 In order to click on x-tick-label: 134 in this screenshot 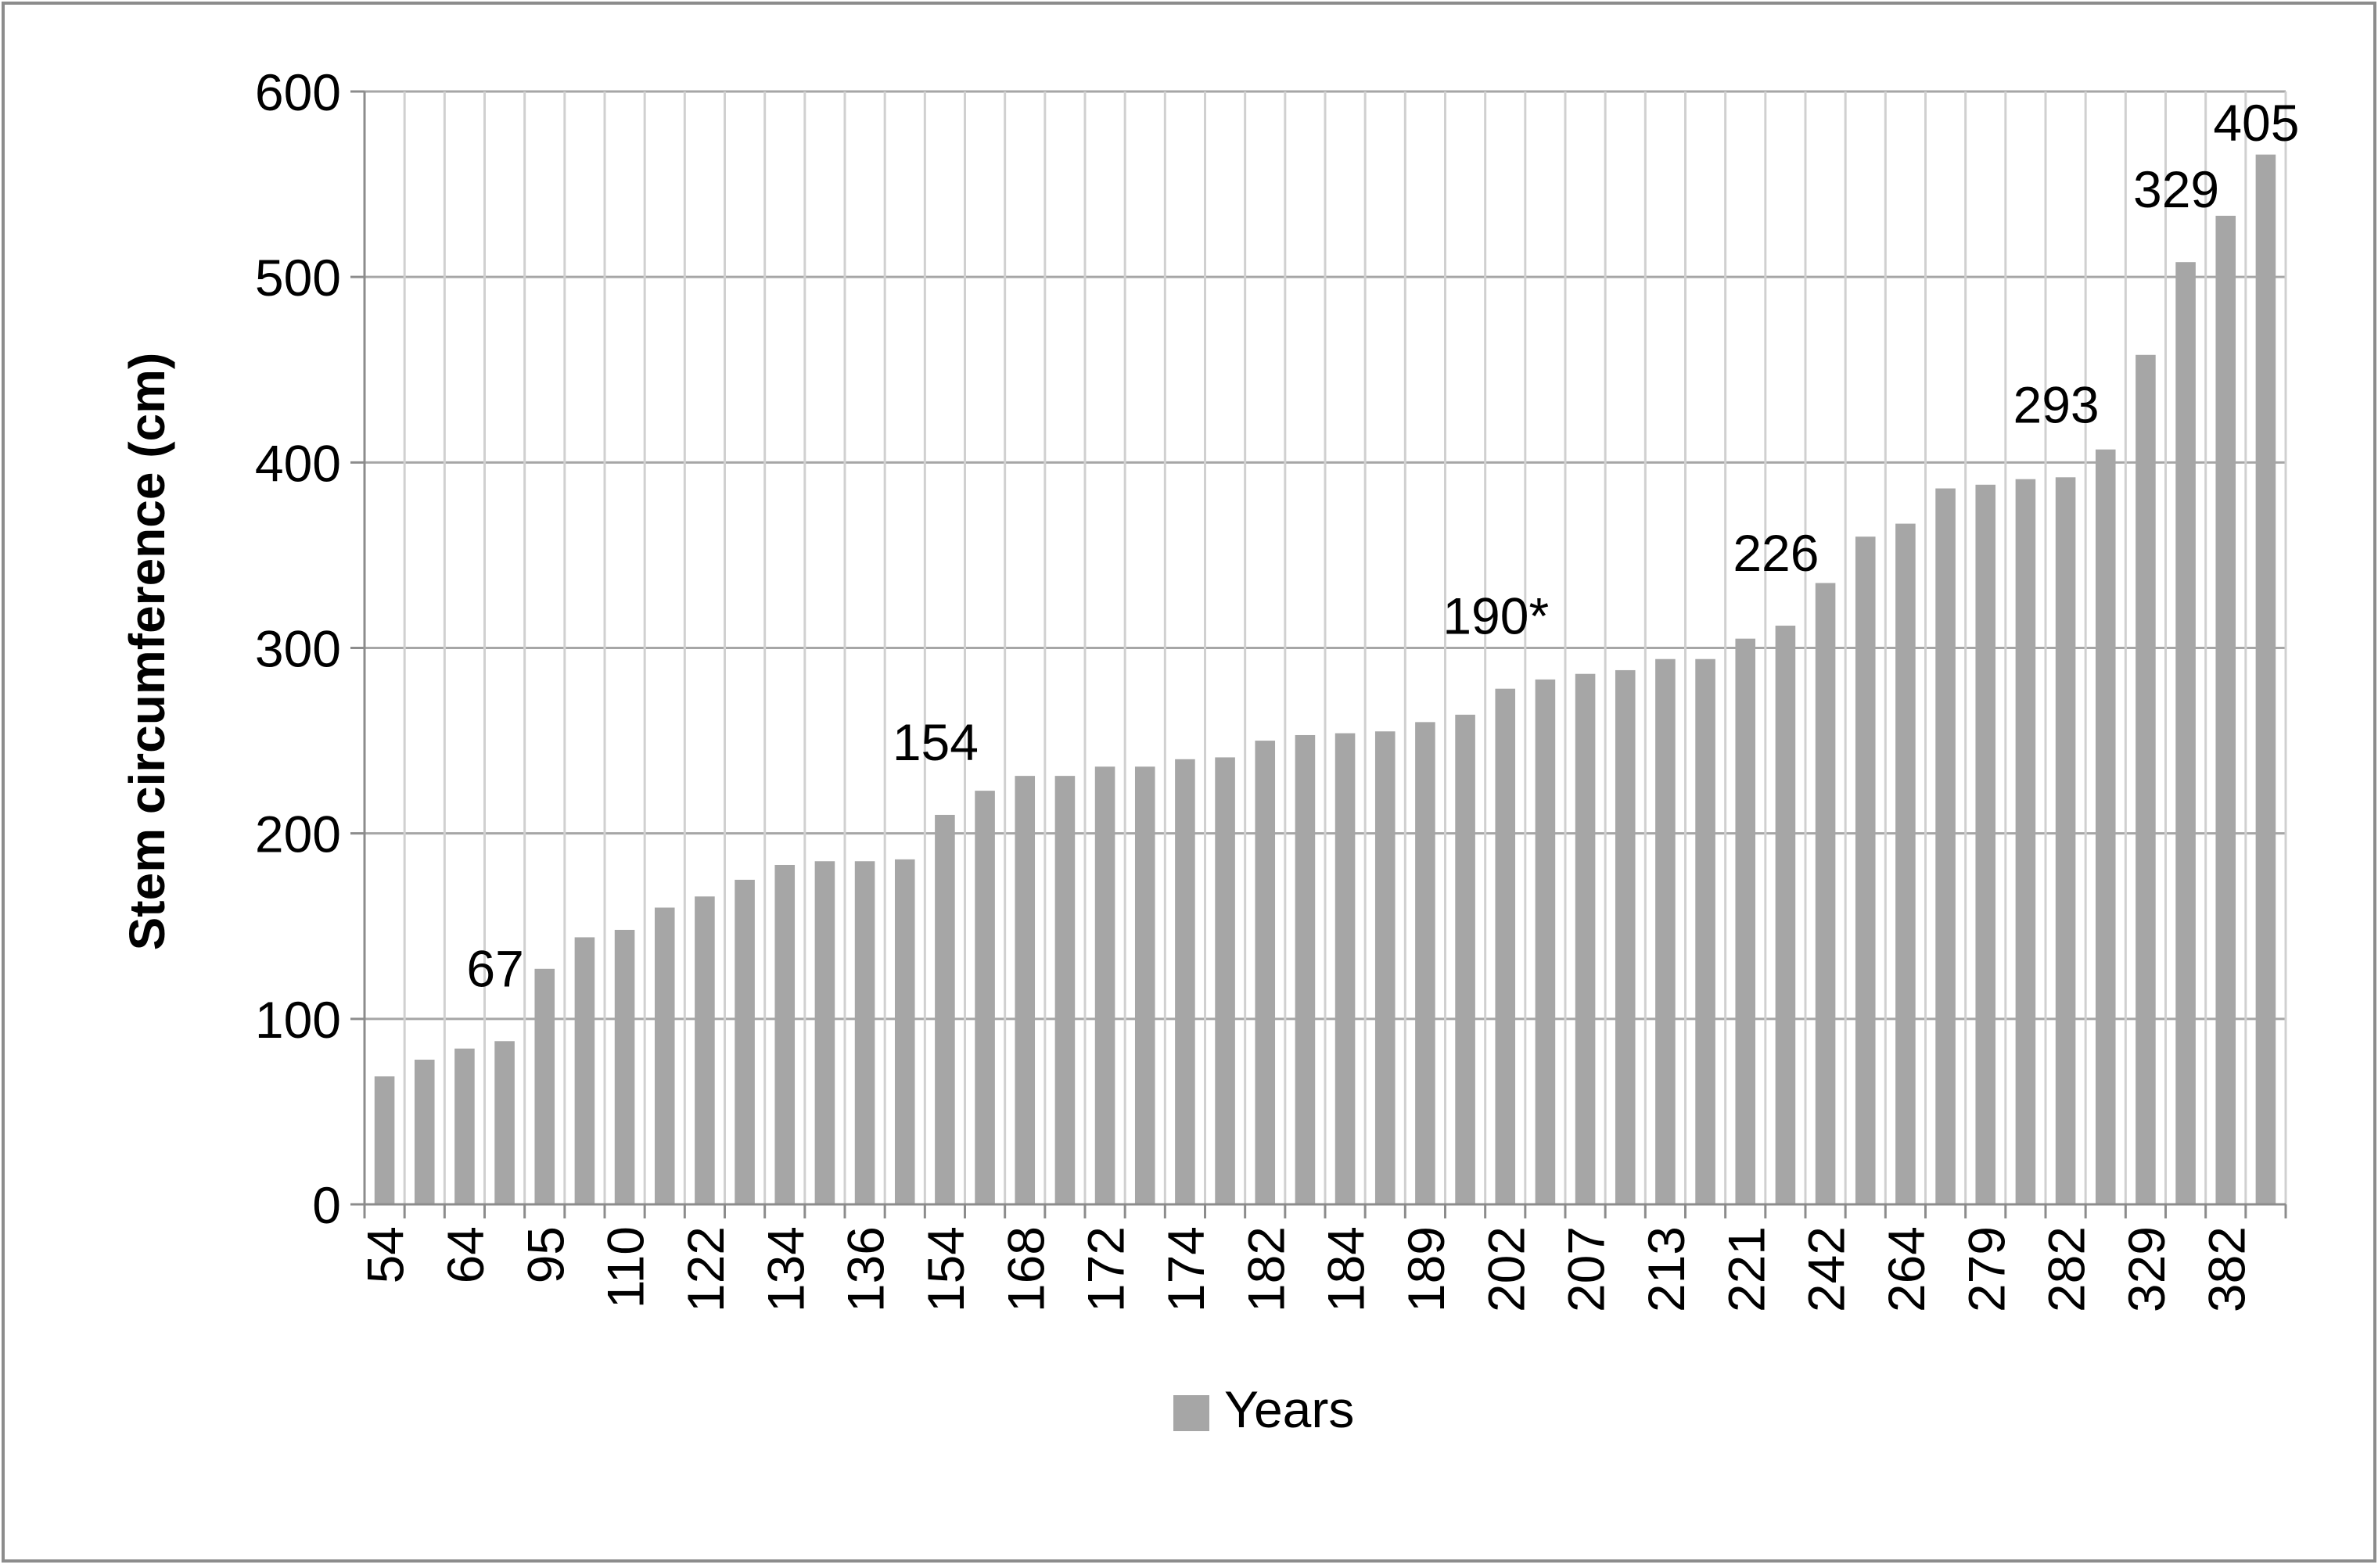, I will do `click(785, 1269)`.